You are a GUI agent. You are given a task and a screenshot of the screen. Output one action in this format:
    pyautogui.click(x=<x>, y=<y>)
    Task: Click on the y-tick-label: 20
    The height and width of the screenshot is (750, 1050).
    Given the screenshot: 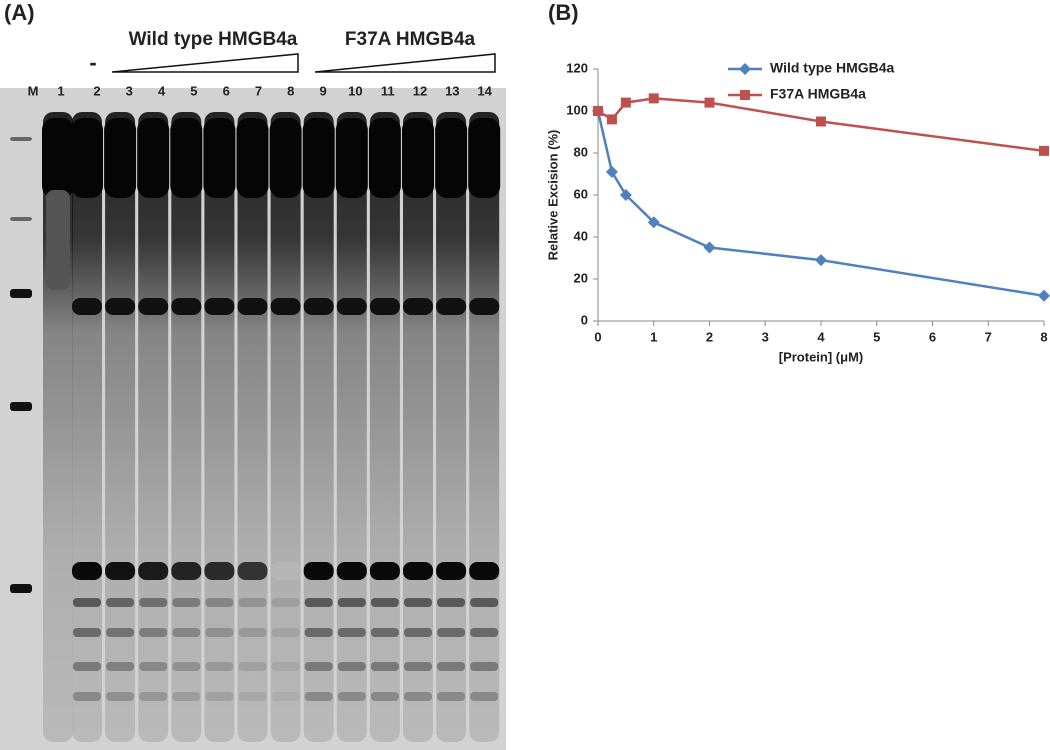 What is the action you would take?
    pyautogui.click(x=581, y=277)
    